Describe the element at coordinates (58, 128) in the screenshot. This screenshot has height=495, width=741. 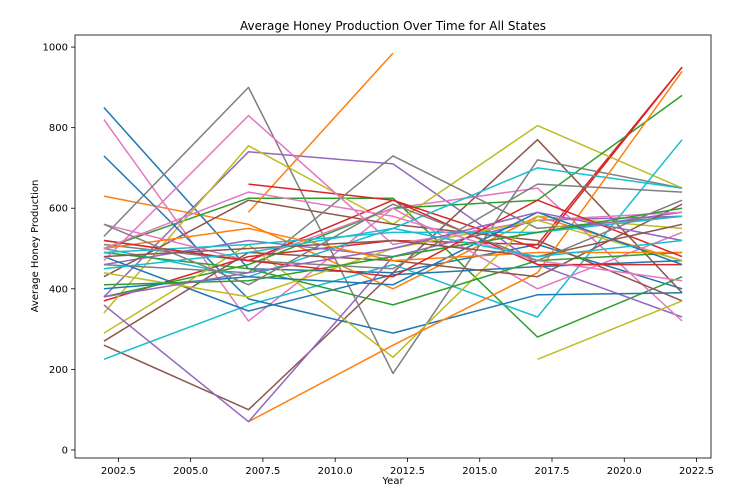
I see `y-tick-label: 800` at that location.